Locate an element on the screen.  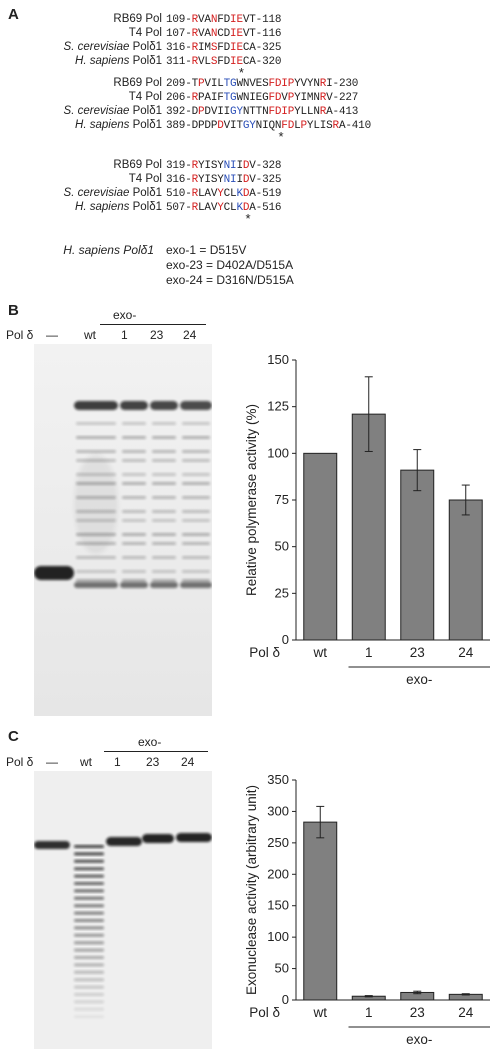
gel-b-lane-1: 1 is located at coordinates (124, 335).